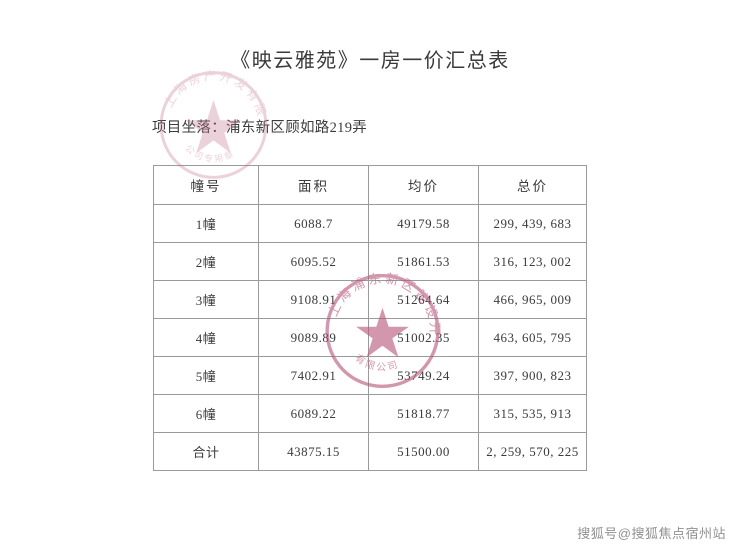 The height and width of the screenshot is (558, 740). What do you see at coordinates (423, 299) in the screenshot?
I see `cell-avg-price: 51264.64` at bounding box center [423, 299].